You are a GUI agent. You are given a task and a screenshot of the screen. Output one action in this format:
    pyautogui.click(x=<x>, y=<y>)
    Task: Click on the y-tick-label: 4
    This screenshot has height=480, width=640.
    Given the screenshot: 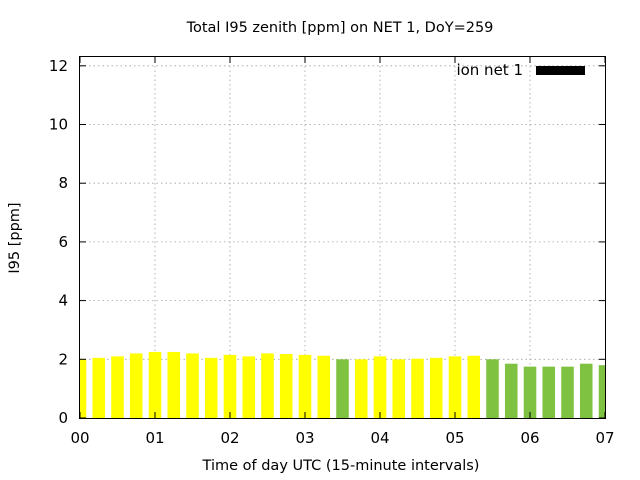 What is the action you would take?
    pyautogui.click(x=63, y=301)
    